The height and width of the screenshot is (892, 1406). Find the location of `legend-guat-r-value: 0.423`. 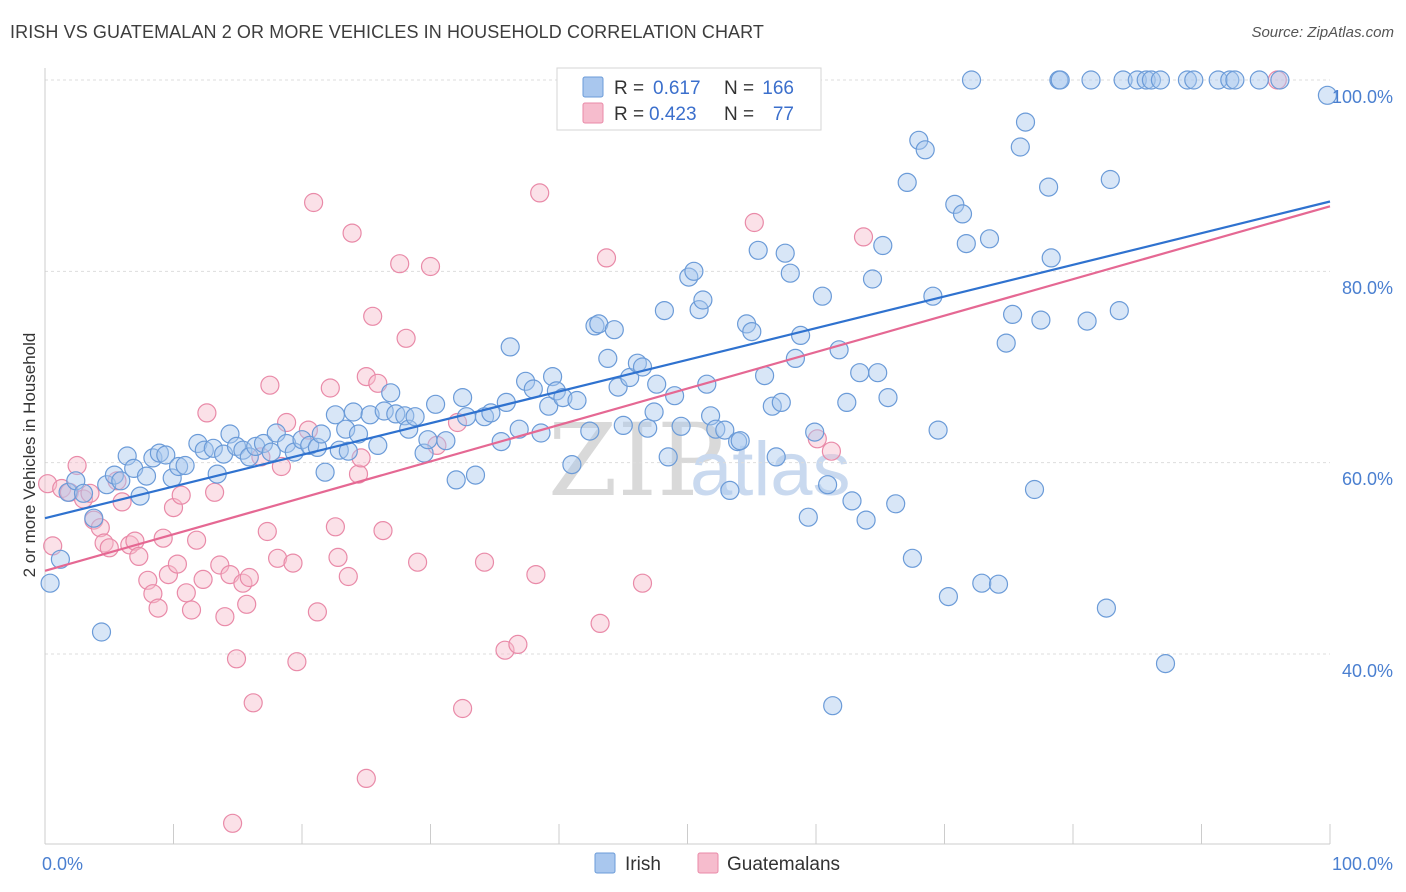

legend-guat-r-value: 0.423 is located at coordinates (673, 114).